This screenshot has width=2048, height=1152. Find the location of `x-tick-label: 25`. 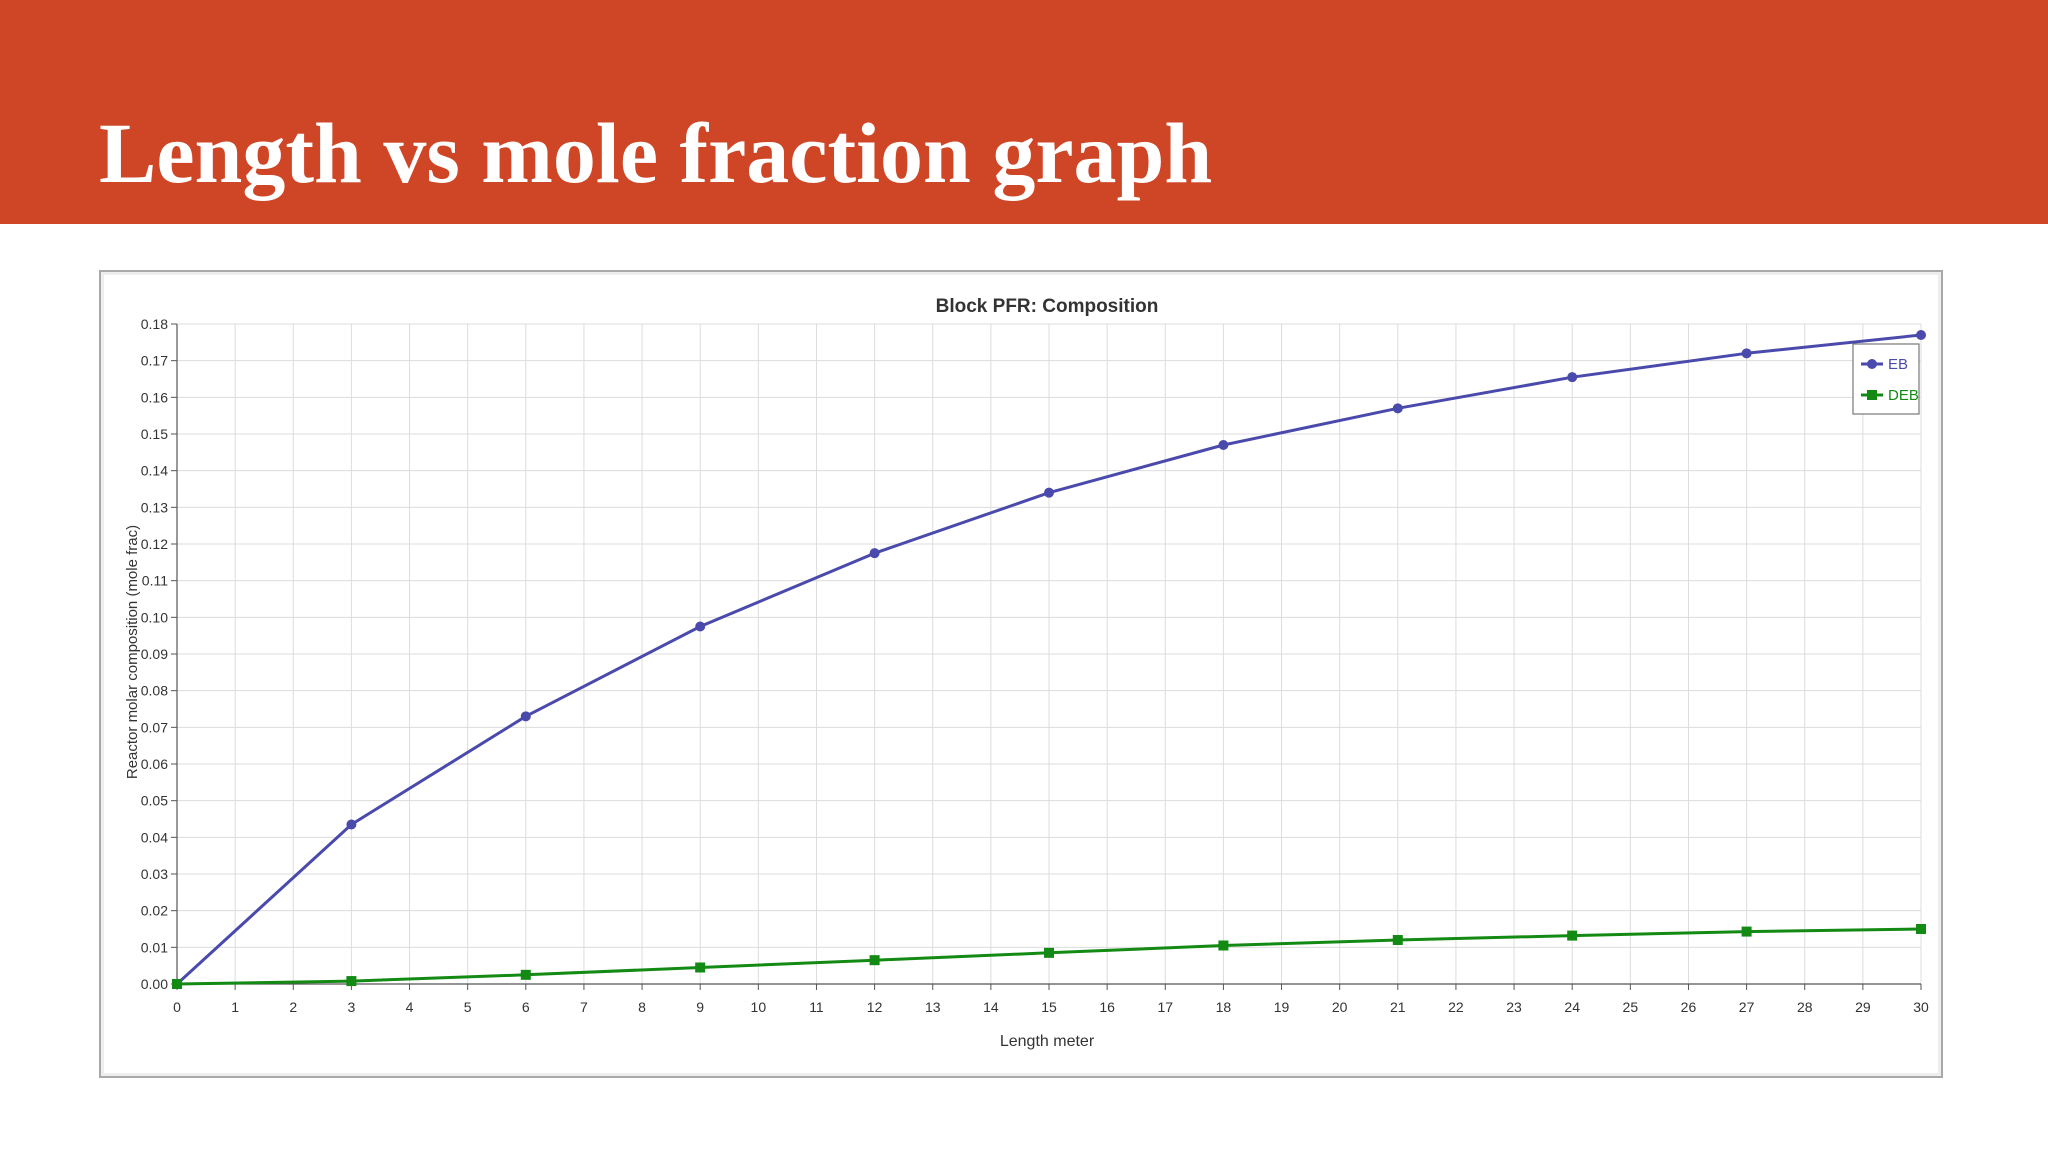

x-tick-label: 25 is located at coordinates (1631, 1007).